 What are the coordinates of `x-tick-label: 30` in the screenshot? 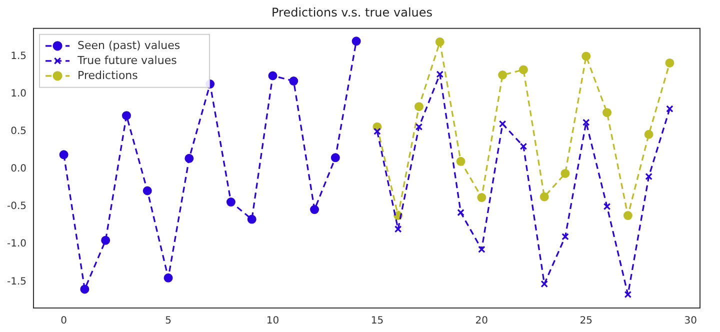 It's located at (690, 321).